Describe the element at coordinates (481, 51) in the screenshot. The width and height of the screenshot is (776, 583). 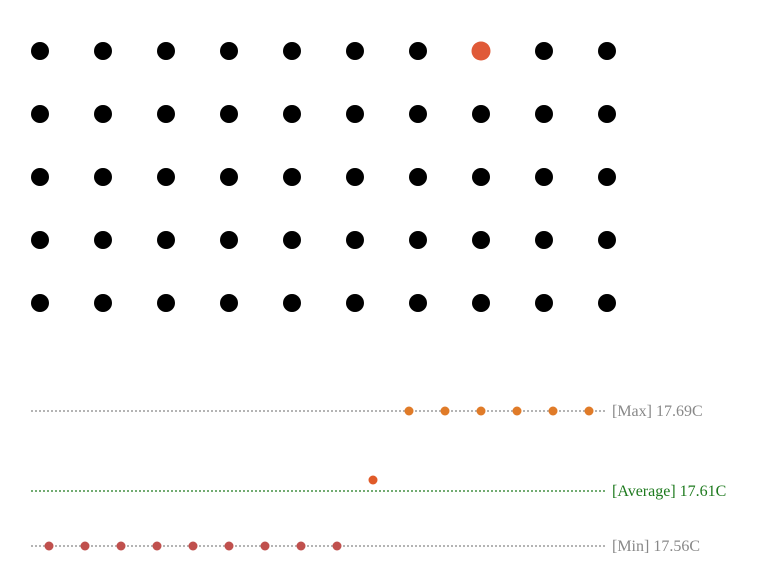
I see `grid-dot-highlighted` at that location.